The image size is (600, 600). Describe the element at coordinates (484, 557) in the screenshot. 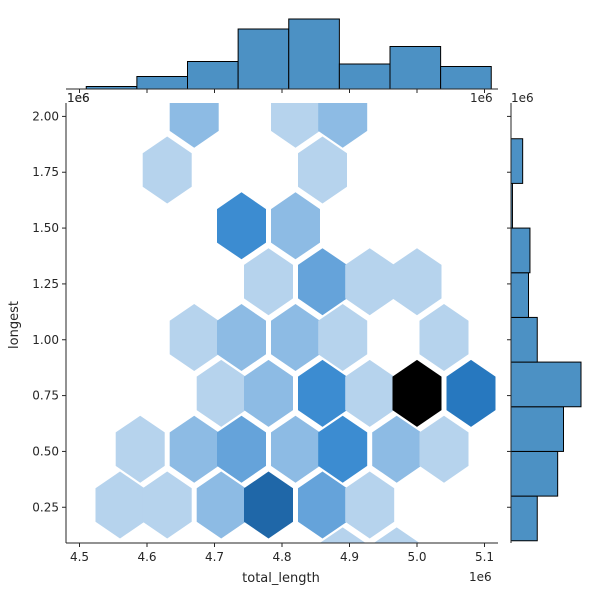

I see `x-tick-label: 5.1` at that location.